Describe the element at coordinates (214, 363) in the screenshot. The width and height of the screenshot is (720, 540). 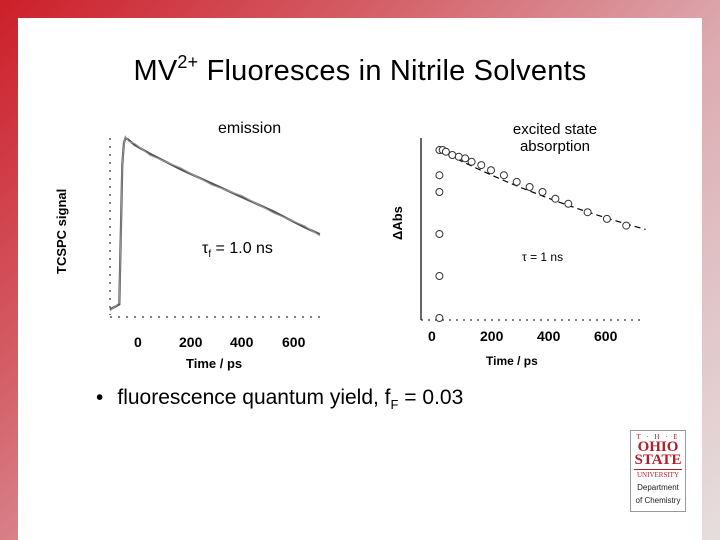
I see `left-xlabel: Time / ps` at that location.